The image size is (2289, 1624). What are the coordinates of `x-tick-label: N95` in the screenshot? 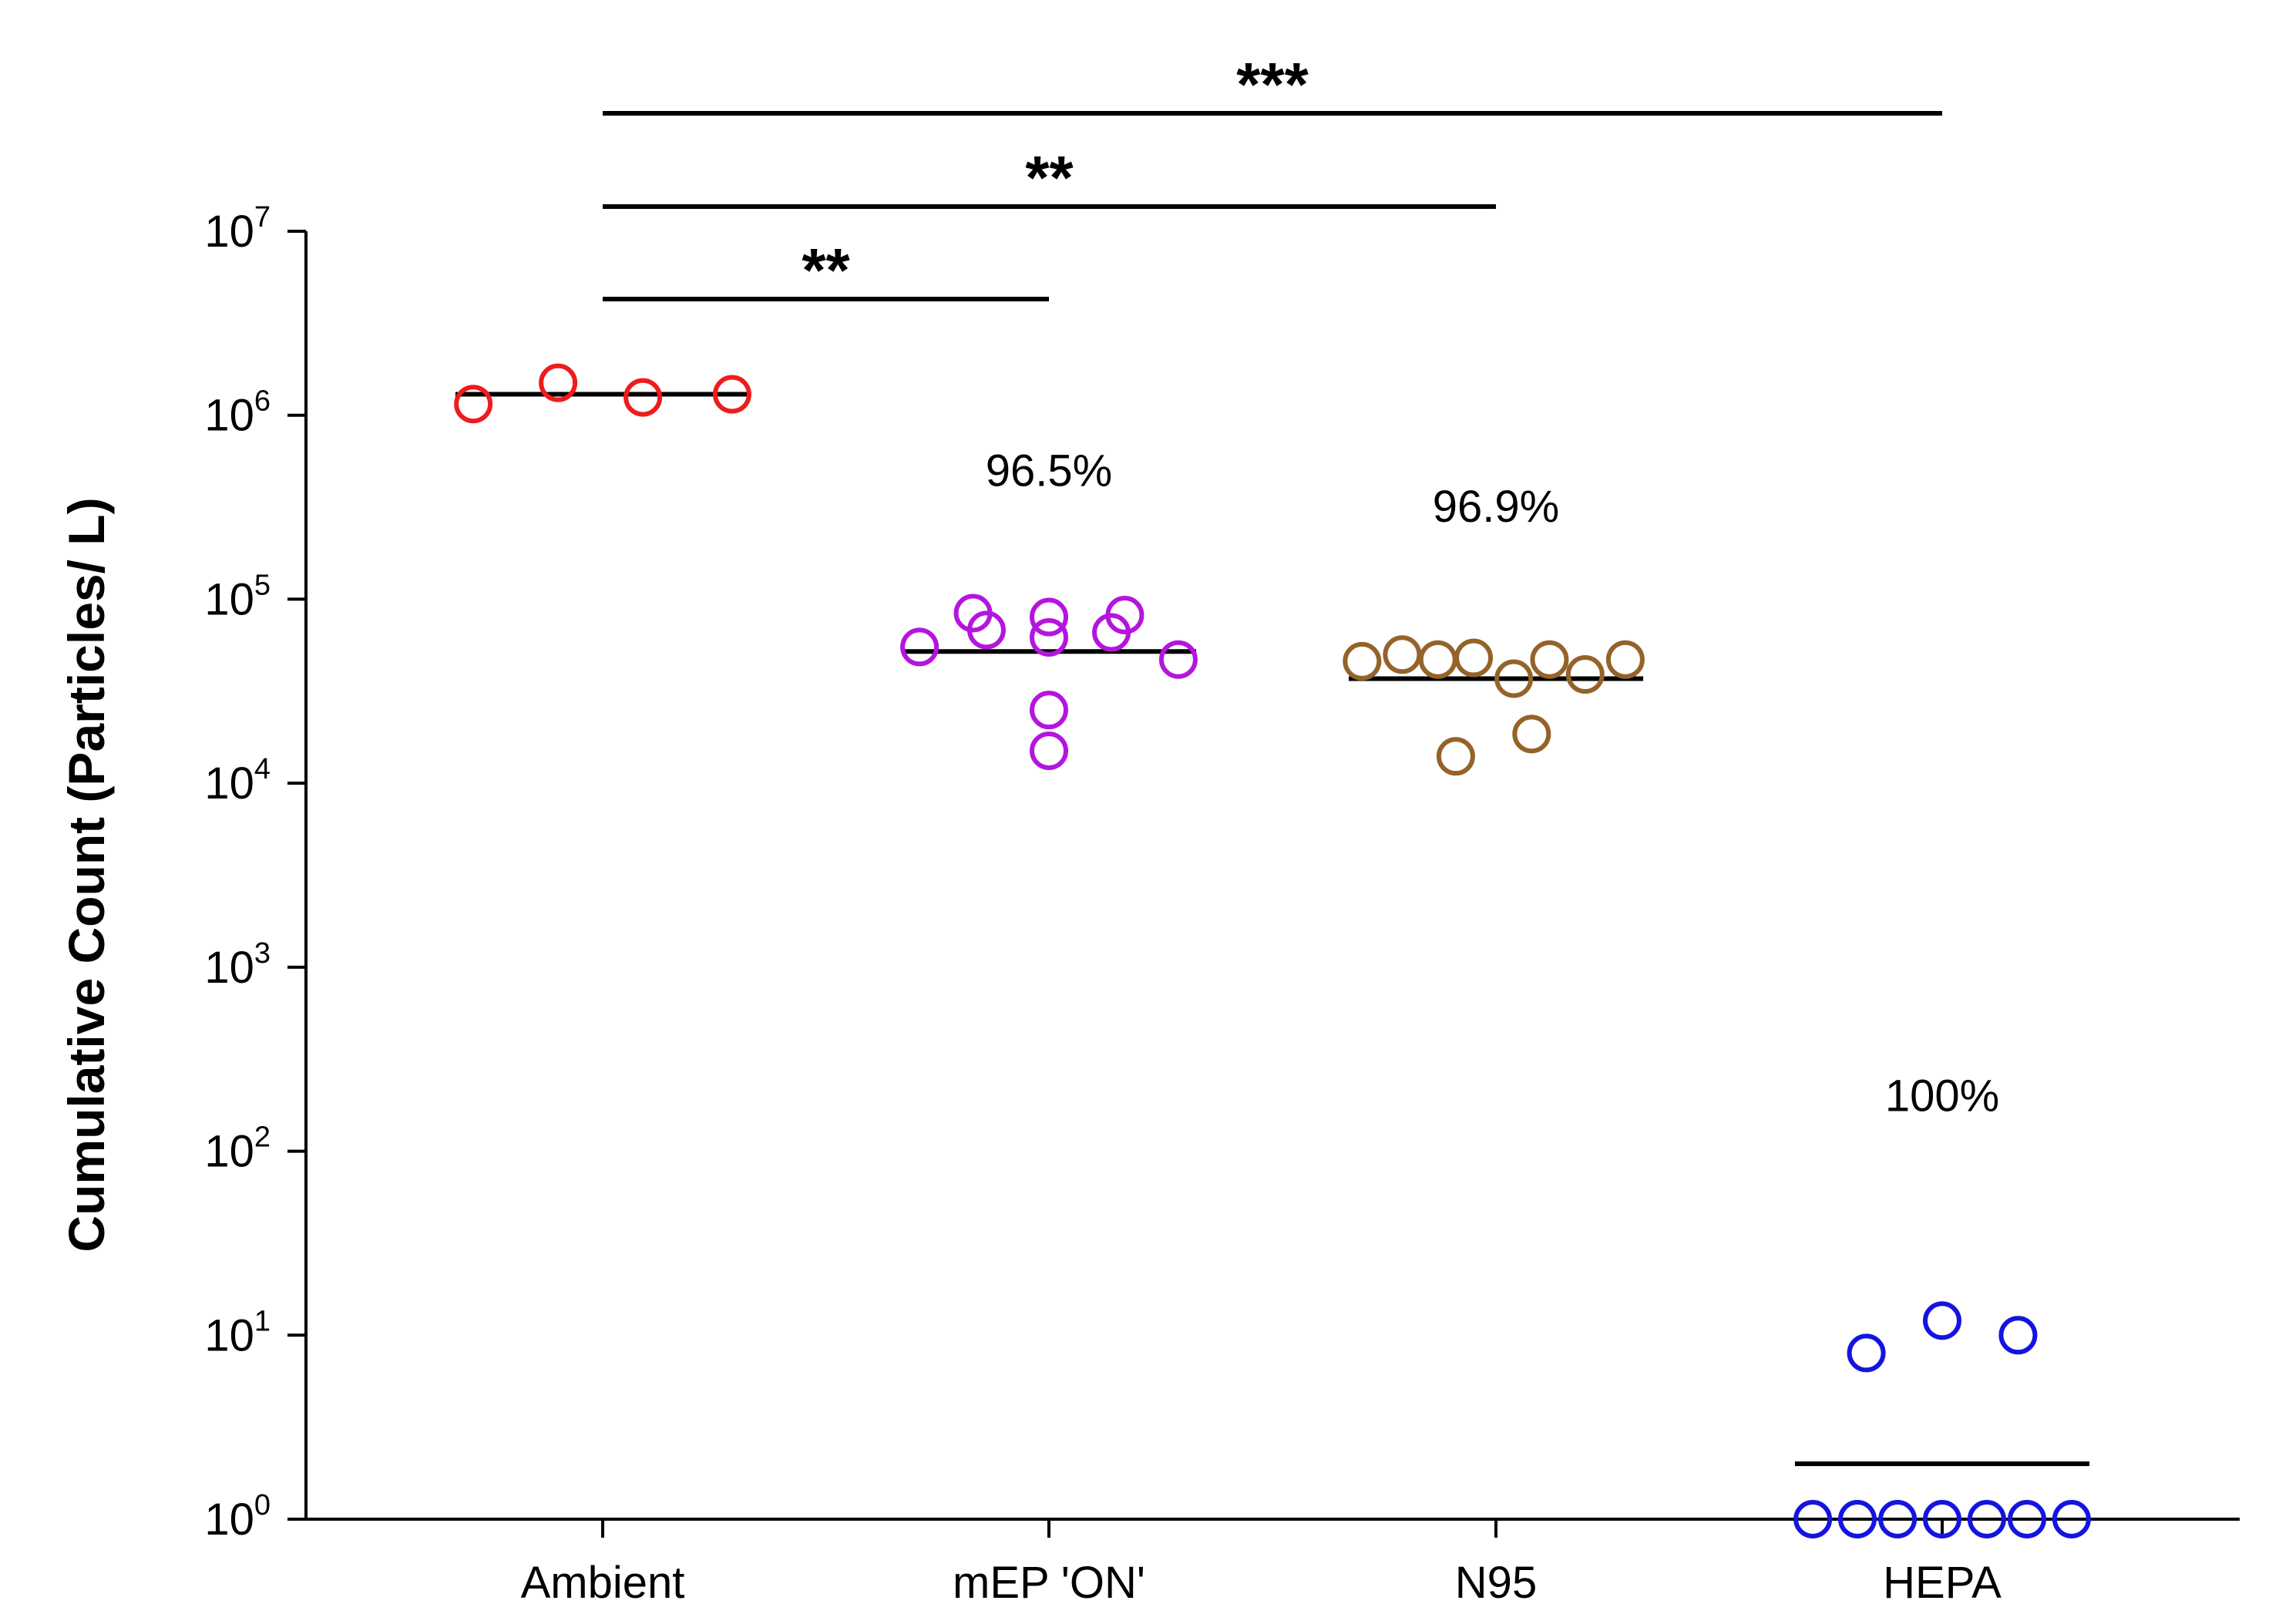 It's located at (1496, 1583).